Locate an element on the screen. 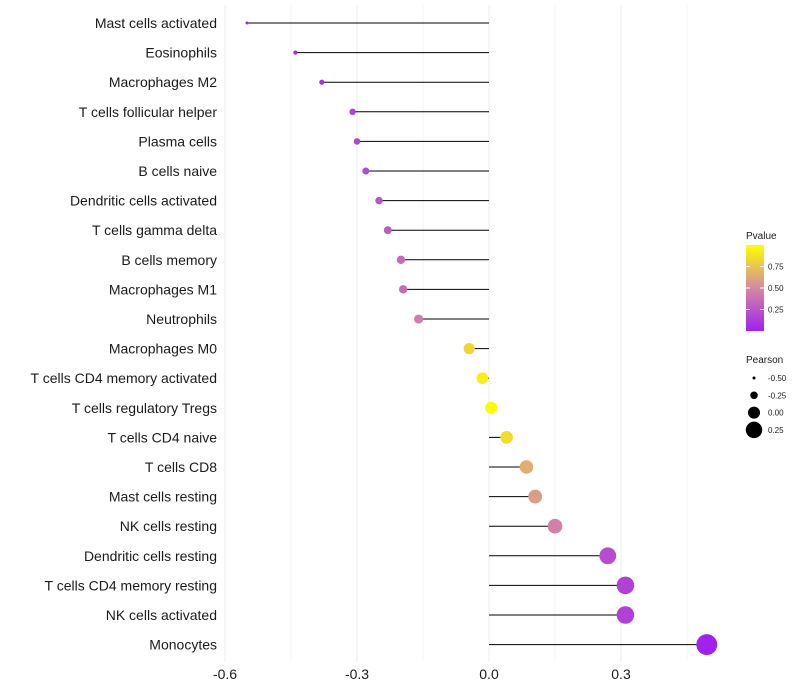 The width and height of the screenshot is (800, 700). point-monocytes is located at coordinates (707, 645).